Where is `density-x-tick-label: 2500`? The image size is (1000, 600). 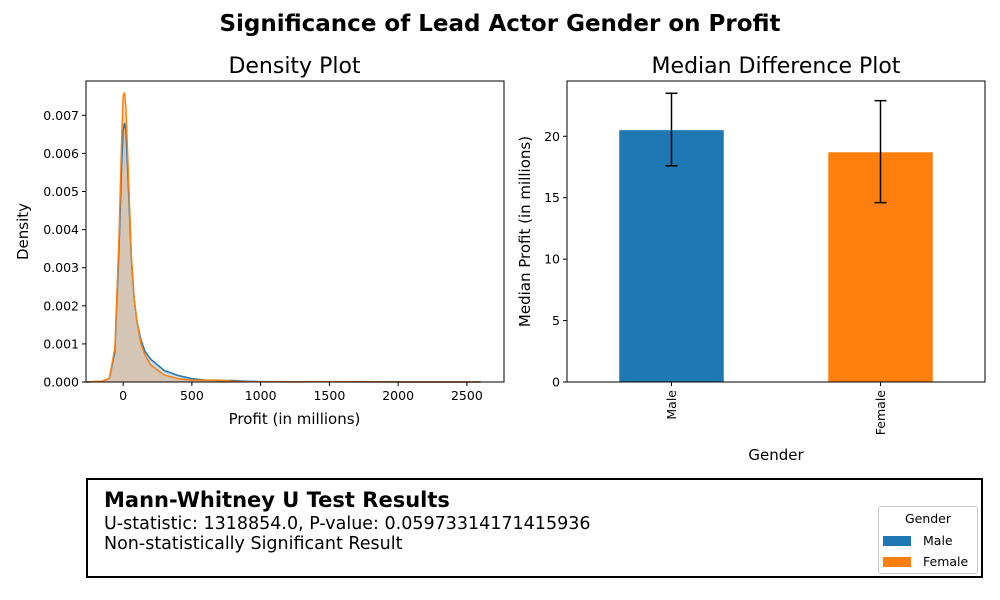
density-x-tick-label: 2500 is located at coordinates (467, 395).